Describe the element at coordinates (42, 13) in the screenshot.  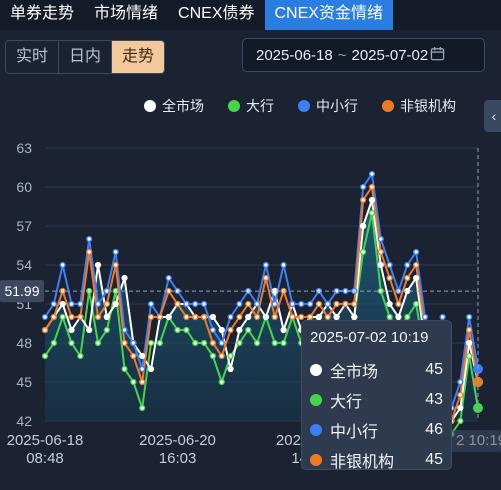
I see `tab-bond-trend: 单券走势` at that location.